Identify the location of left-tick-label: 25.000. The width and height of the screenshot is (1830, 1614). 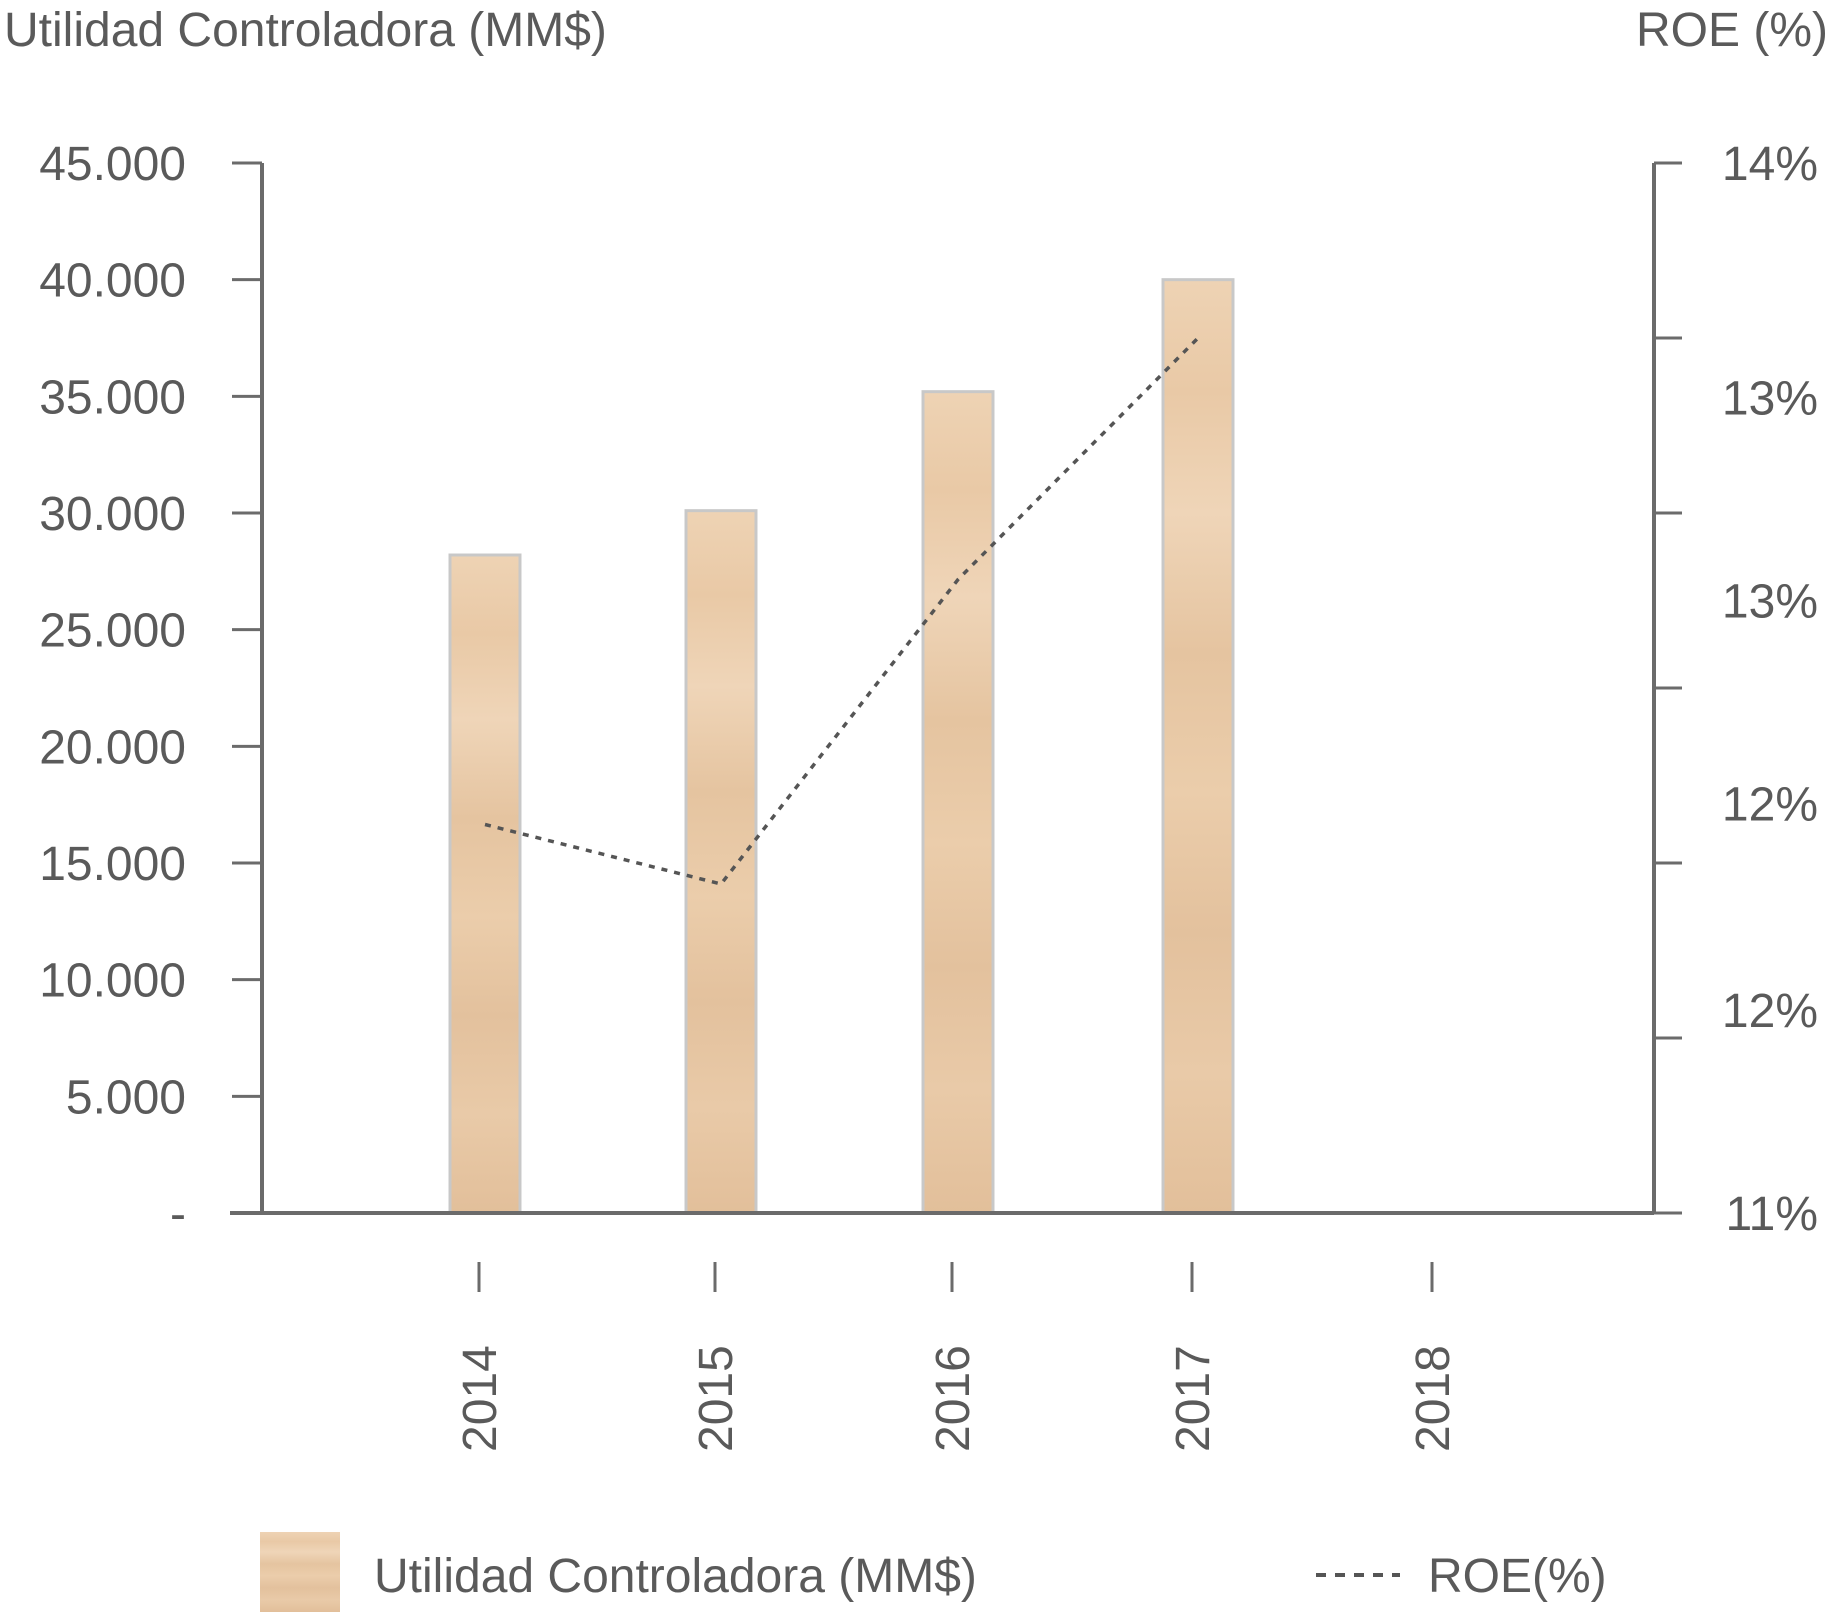
(112, 631).